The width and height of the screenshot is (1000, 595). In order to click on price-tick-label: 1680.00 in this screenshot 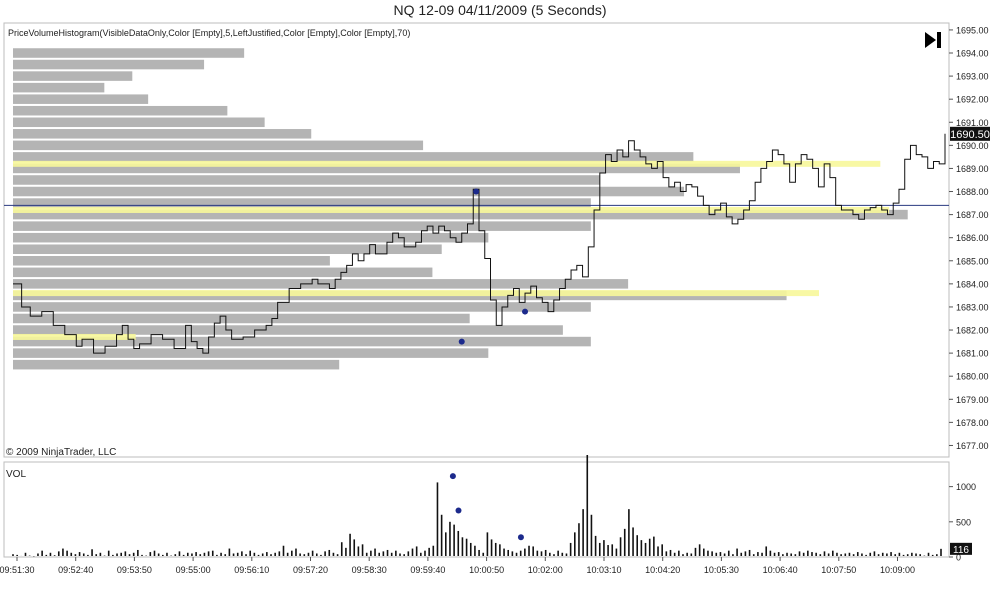, I will do `click(972, 377)`.